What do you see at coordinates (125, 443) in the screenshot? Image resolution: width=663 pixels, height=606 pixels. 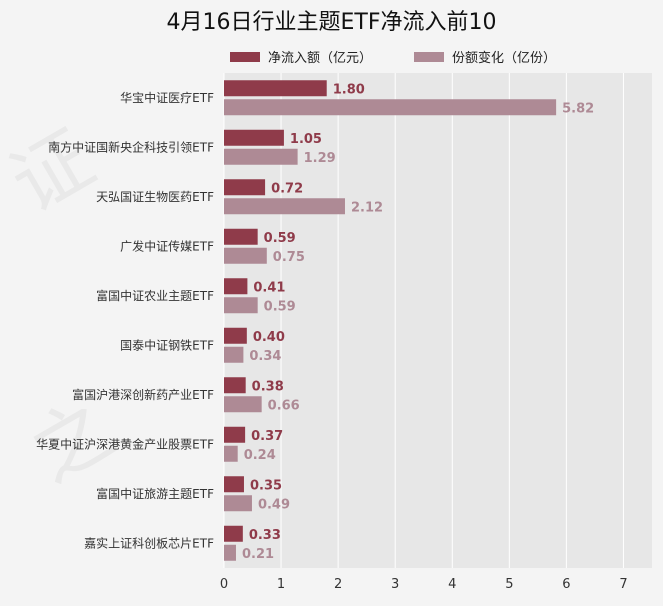 I see `category-label: 华夏中证沪深港黄金产业股票ETF` at bounding box center [125, 443].